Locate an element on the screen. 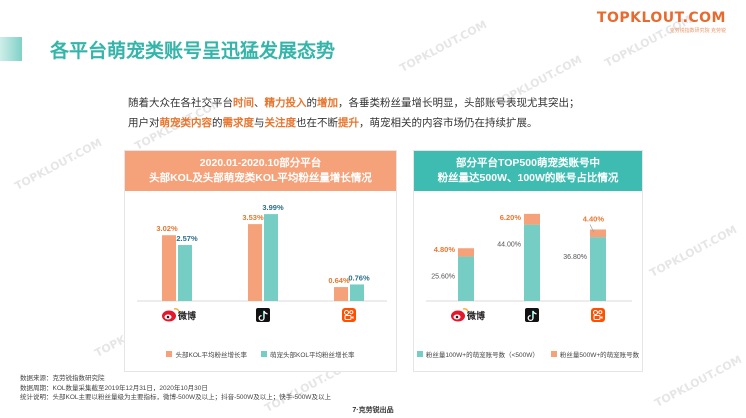 The width and height of the screenshot is (746, 418). intro-highlight: 需求度 is located at coordinates (238, 123).